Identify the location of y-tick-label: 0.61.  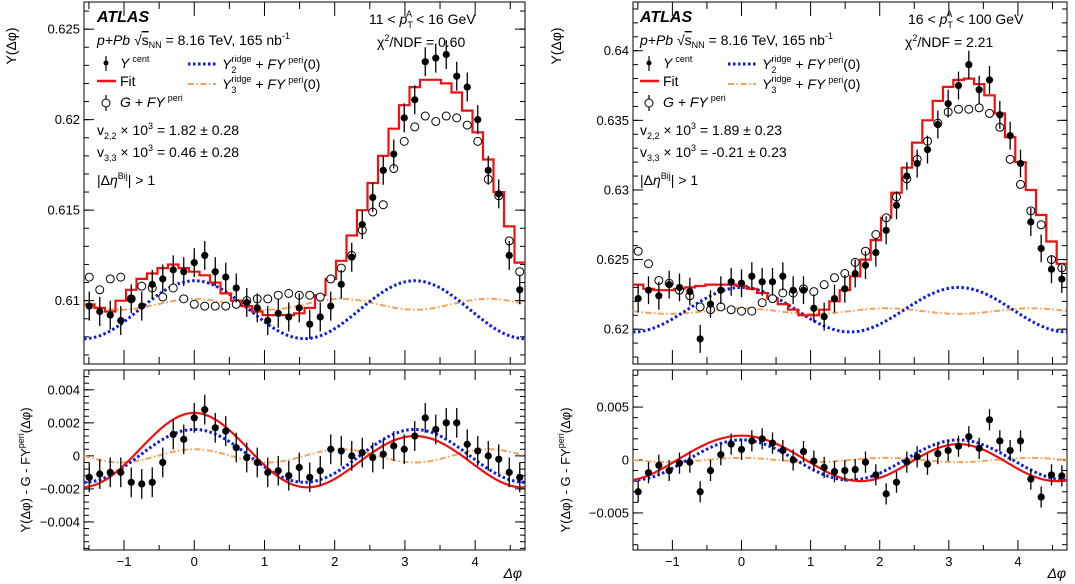
(67, 300).